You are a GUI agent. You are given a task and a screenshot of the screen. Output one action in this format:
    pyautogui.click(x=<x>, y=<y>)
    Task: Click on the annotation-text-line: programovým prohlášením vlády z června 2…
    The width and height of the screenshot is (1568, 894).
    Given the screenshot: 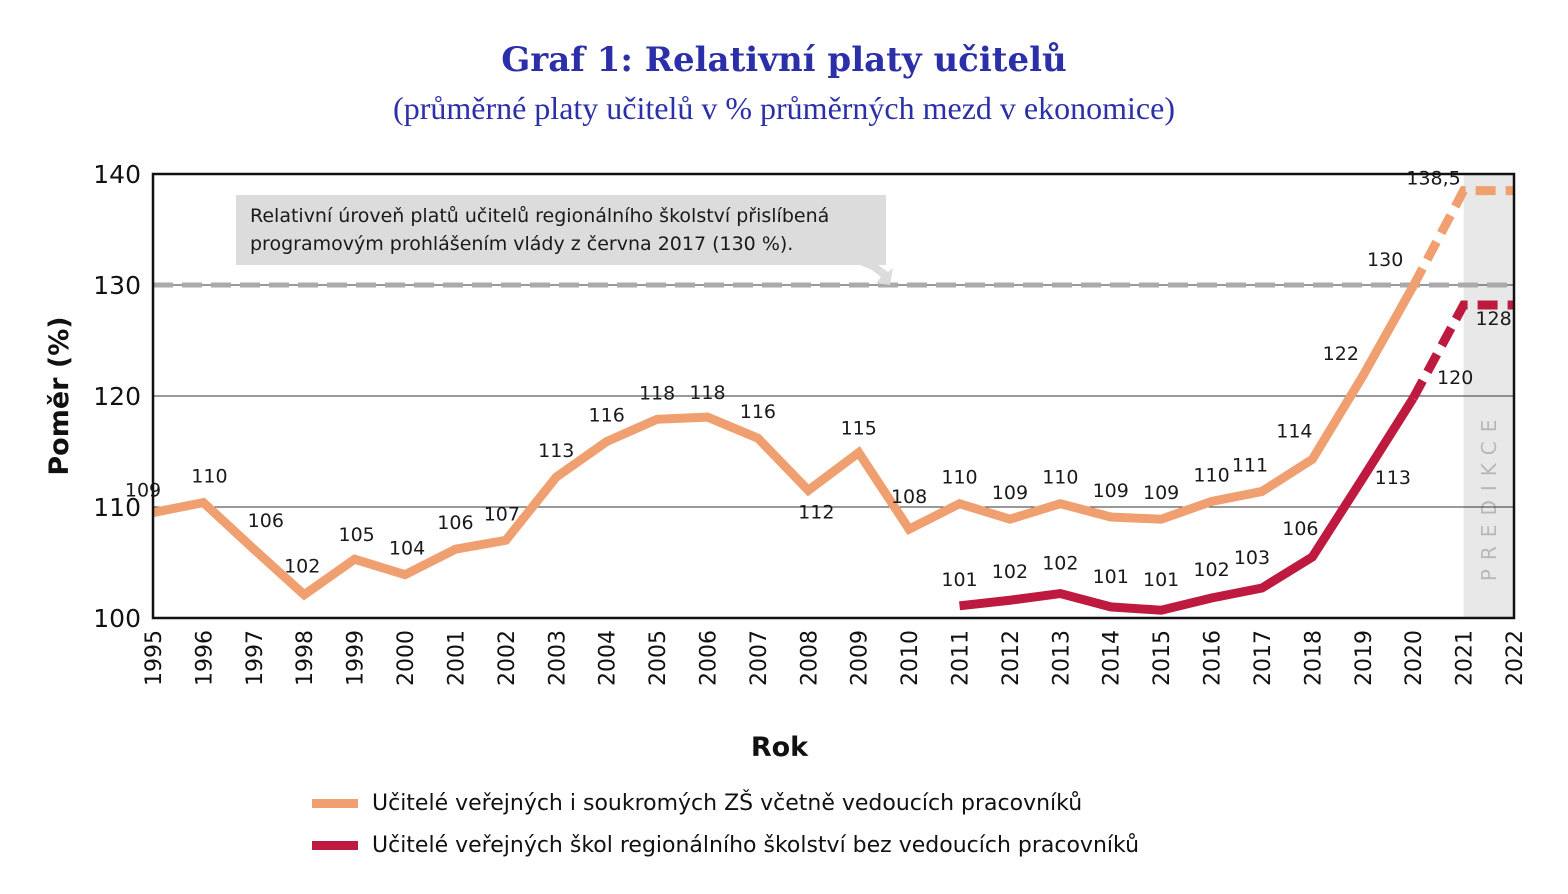 What is the action you would take?
    pyautogui.click(x=521, y=244)
    